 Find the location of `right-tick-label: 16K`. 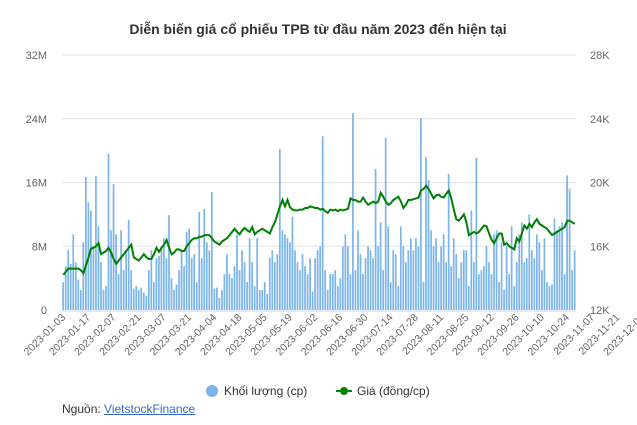

right-tick-label: 16K is located at coordinates (600, 247).